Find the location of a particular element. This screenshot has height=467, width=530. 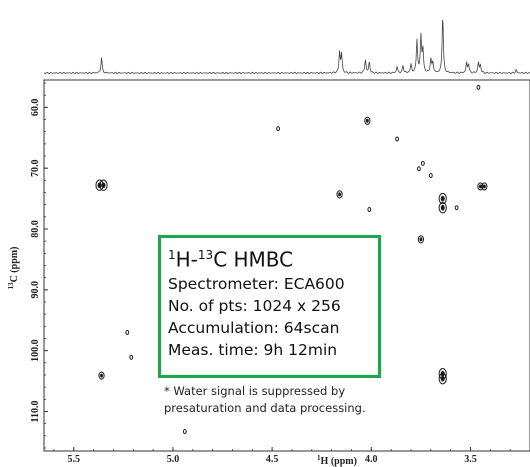

info-title: 1H-13C HMBC is located at coordinates (231, 259).